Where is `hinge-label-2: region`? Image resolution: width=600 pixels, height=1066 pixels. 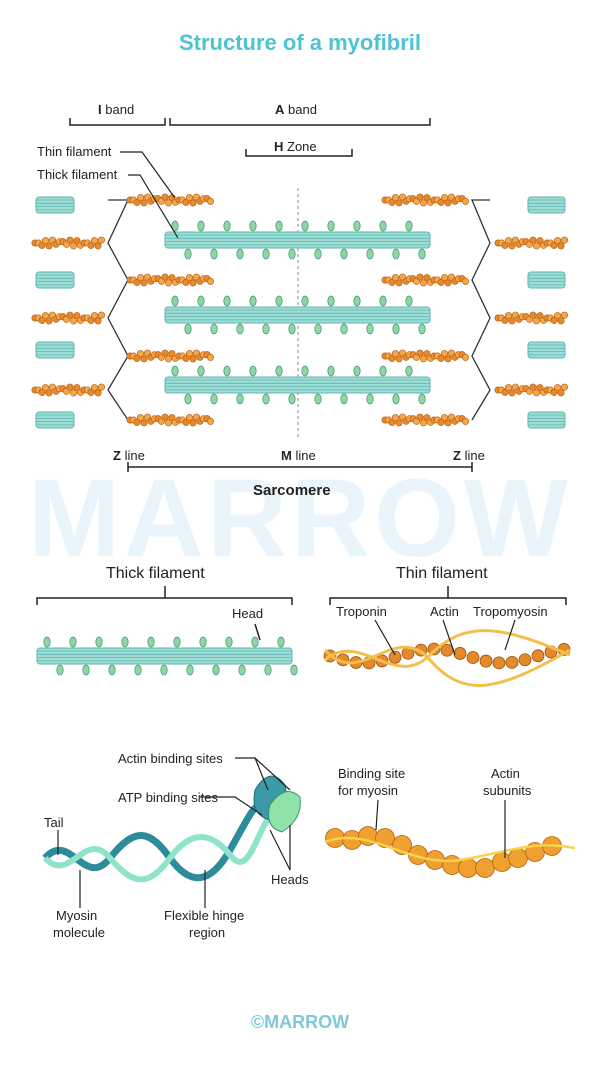 hinge-label-2: region is located at coordinates (207, 932).